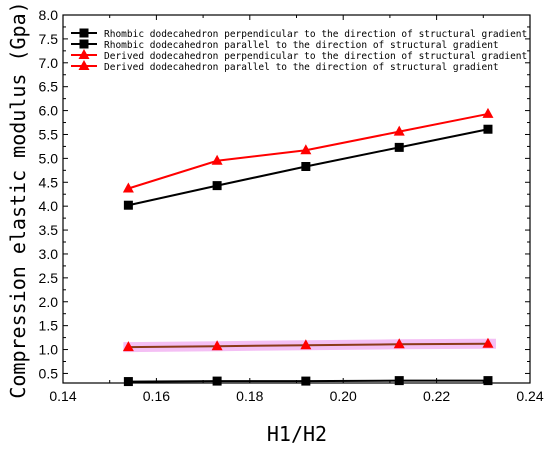 This screenshot has width=550, height=455. What do you see at coordinates (49, 39) in the screenshot?
I see `y-tick-label: 7.5` at bounding box center [49, 39].